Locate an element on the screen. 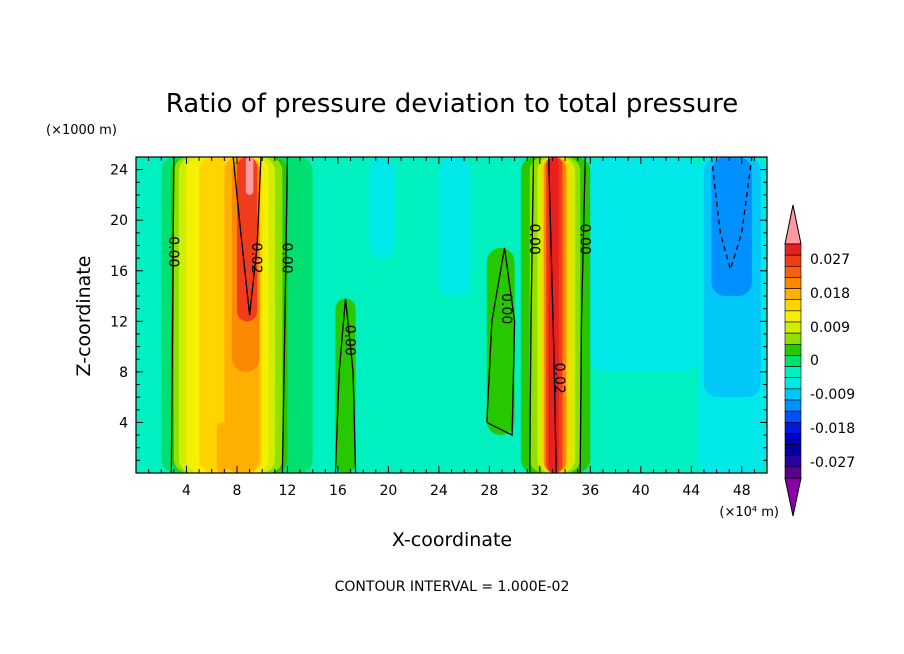 This screenshot has width=904, height=654. colorbar-label: -0.009 is located at coordinates (832, 395).